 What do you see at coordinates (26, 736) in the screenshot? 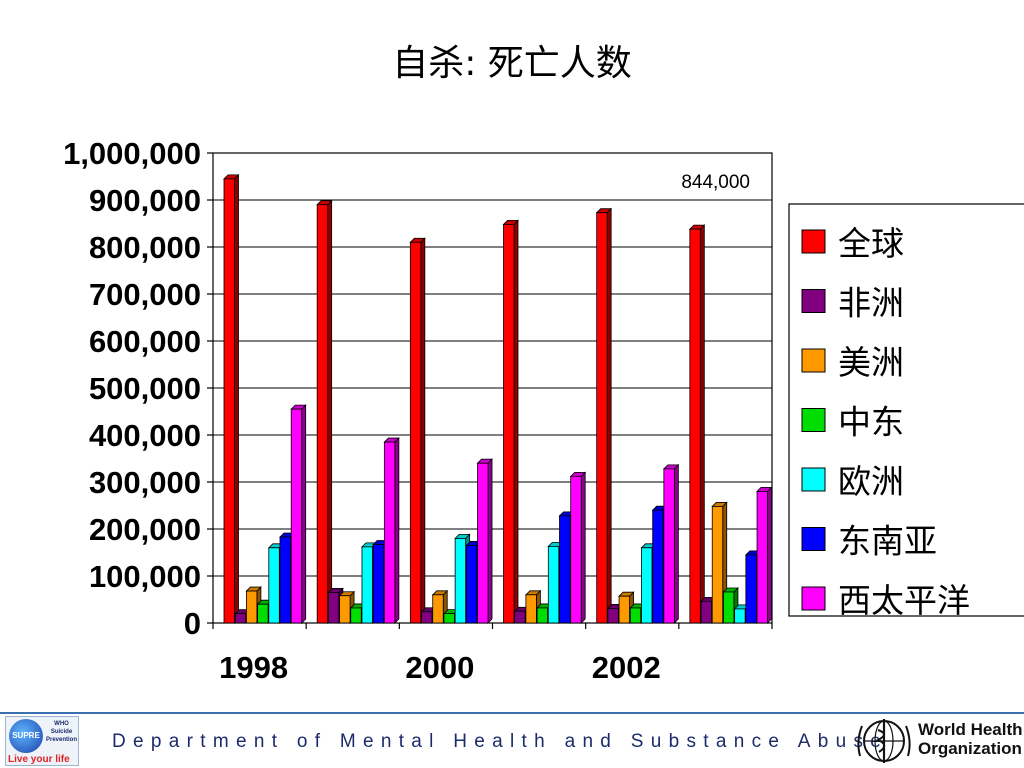
I see `supre-logo-circle: SUPRE` at bounding box center [26, 736].